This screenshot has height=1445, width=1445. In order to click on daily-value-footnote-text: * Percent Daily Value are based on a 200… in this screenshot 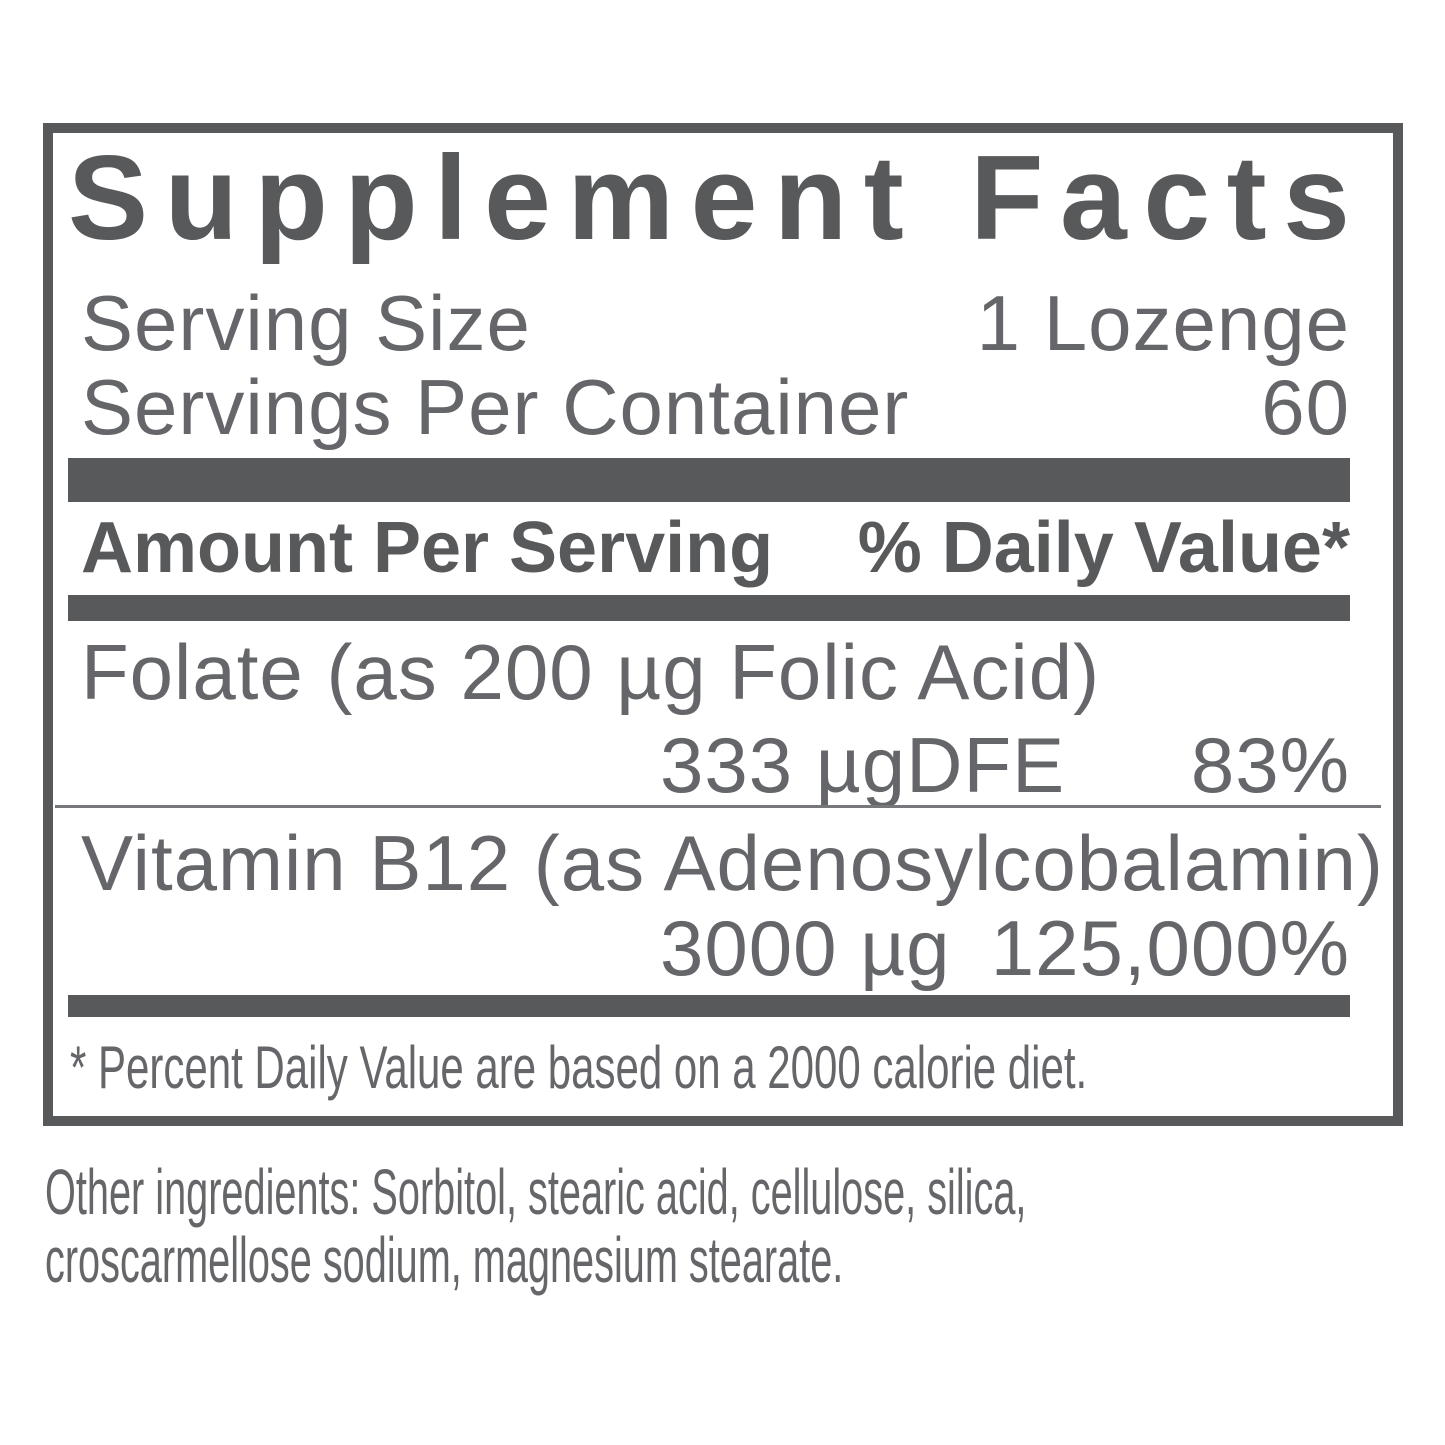, I will do `click(579, 1067)`.